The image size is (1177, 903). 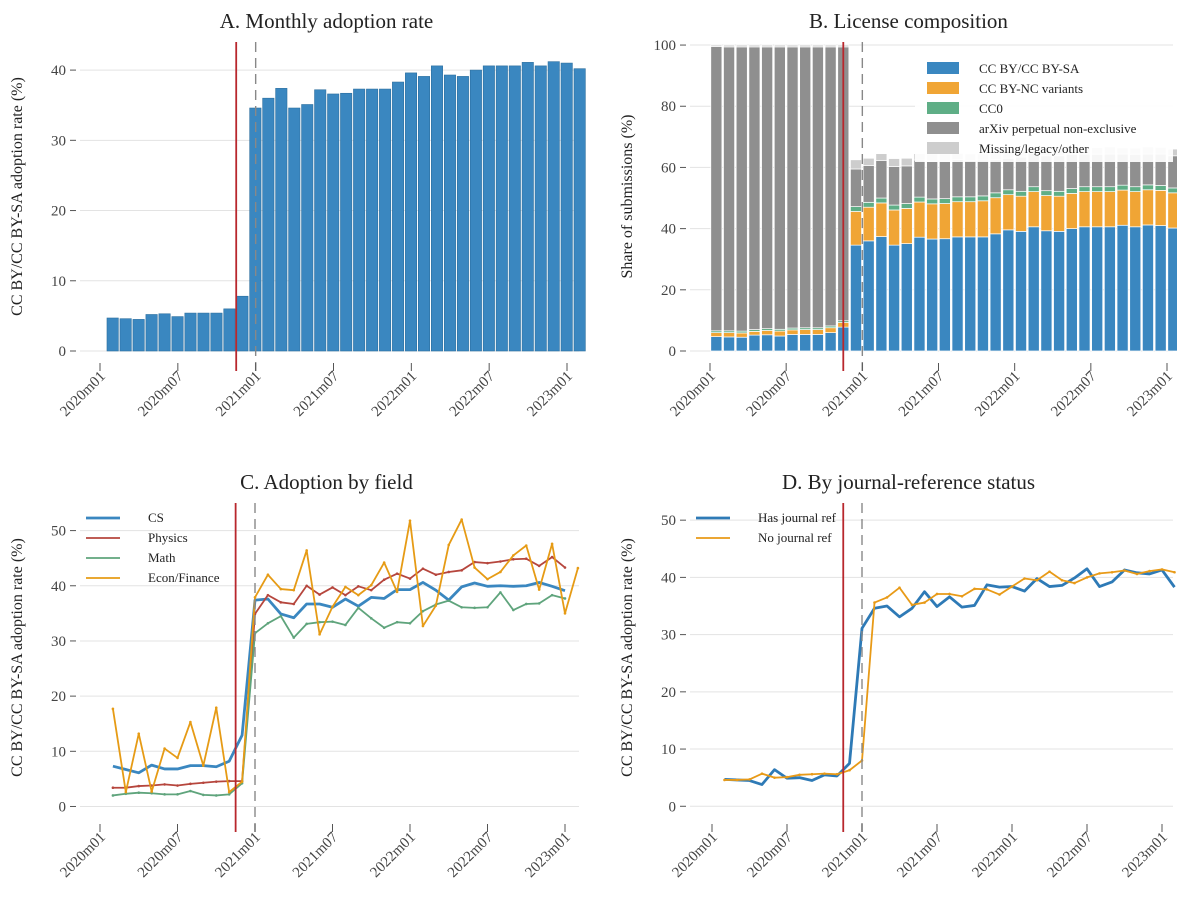 What do you see at coordinates (58, 752) in the screenshot?
I see `y-tick-label: 10` at bounding box center [58, 752].